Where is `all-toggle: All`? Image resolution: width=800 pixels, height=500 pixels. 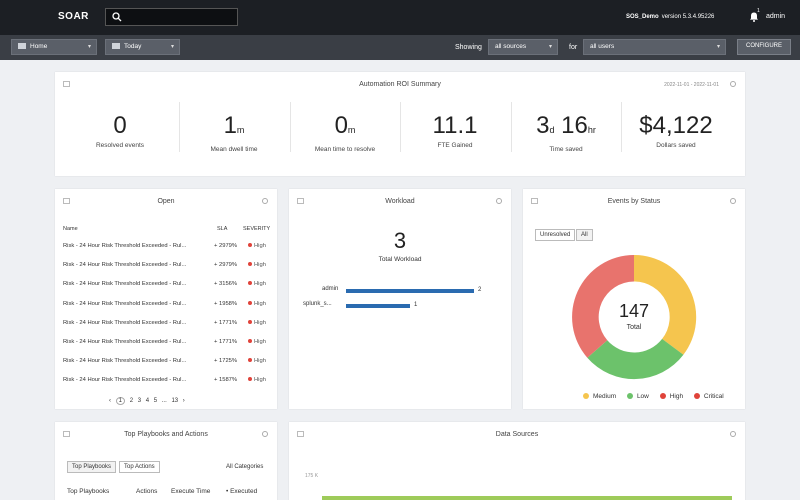 all-toggle: All is located at coordinates (584, 235).